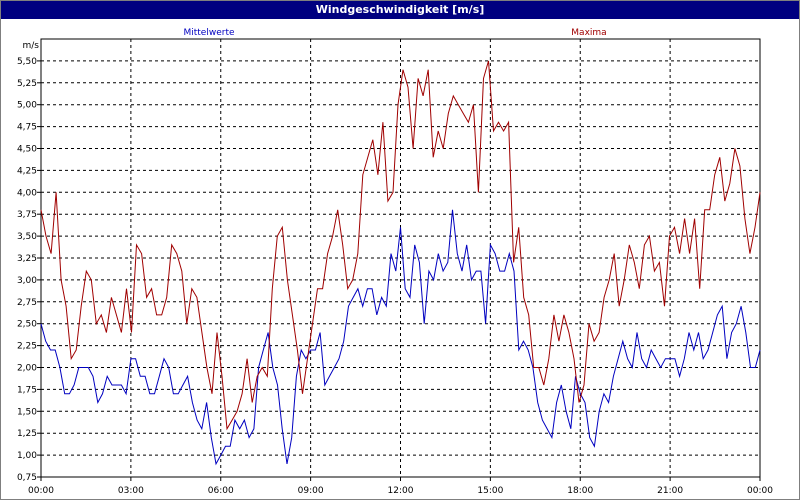 The width and height of the screenshot is (800, 500). Describe the element at coordinates (670, 491) in the screenshot. I see `x-tick-time: 21:00` at that location.